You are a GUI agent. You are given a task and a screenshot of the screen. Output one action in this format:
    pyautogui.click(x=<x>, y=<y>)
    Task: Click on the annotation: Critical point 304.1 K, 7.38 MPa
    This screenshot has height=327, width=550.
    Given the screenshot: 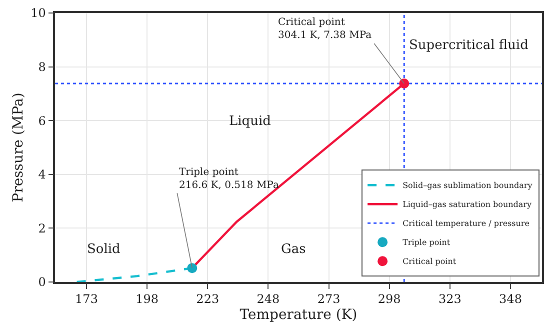 What is the action you would take?
    pyautogui.click(x=325, y=29)
    